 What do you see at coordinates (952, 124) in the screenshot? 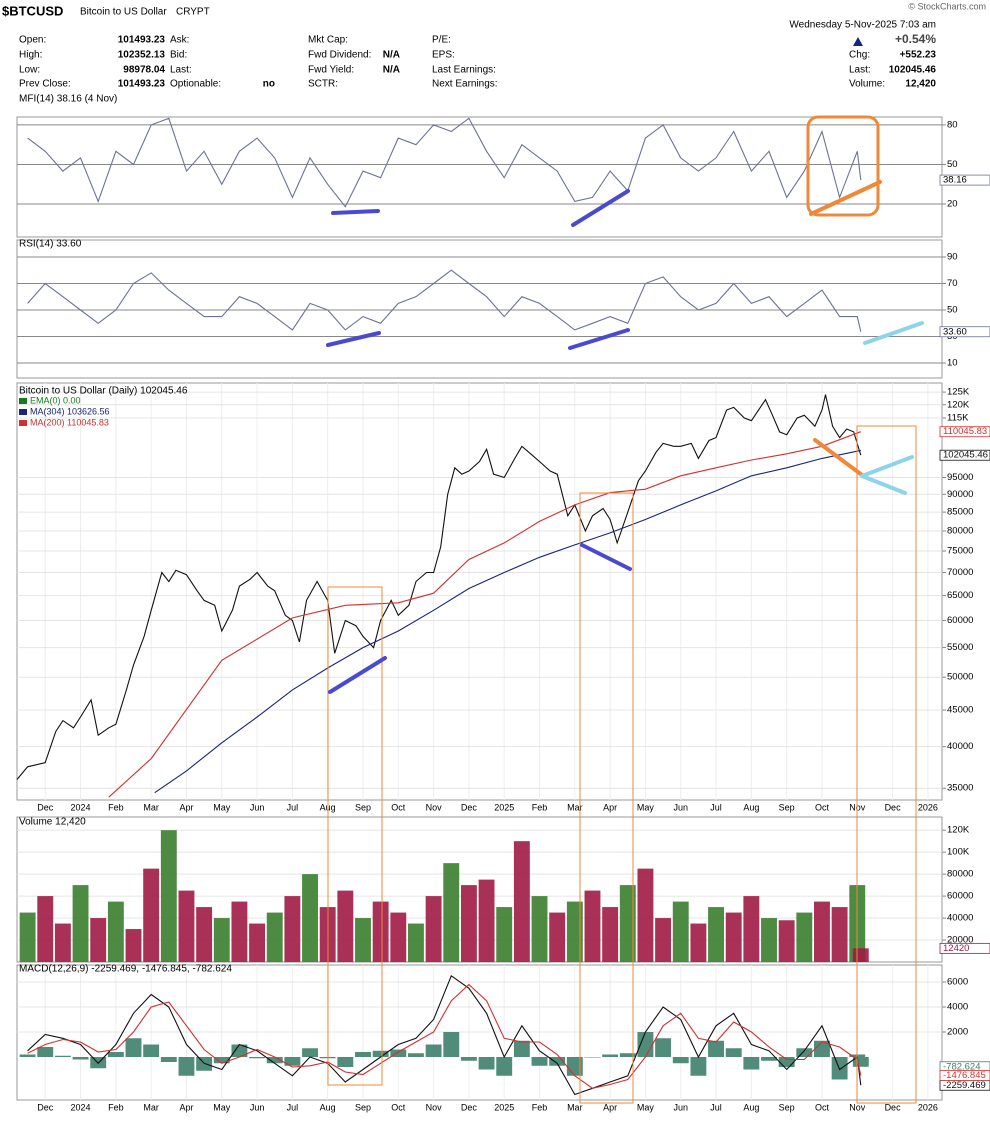
I see `y-tick-label: 80` at bounding box center [952, 124].